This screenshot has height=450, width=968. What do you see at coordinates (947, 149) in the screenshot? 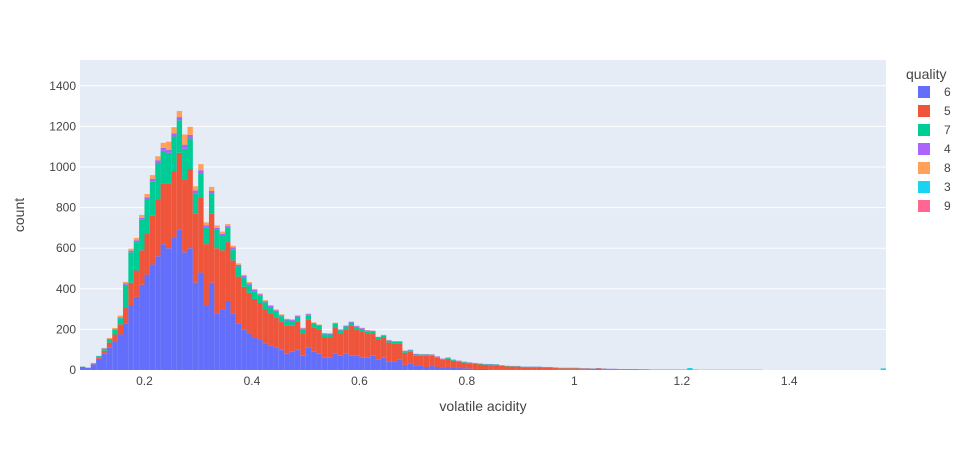
I see `legend-label-4: 4` at bounding box center [947, 149].